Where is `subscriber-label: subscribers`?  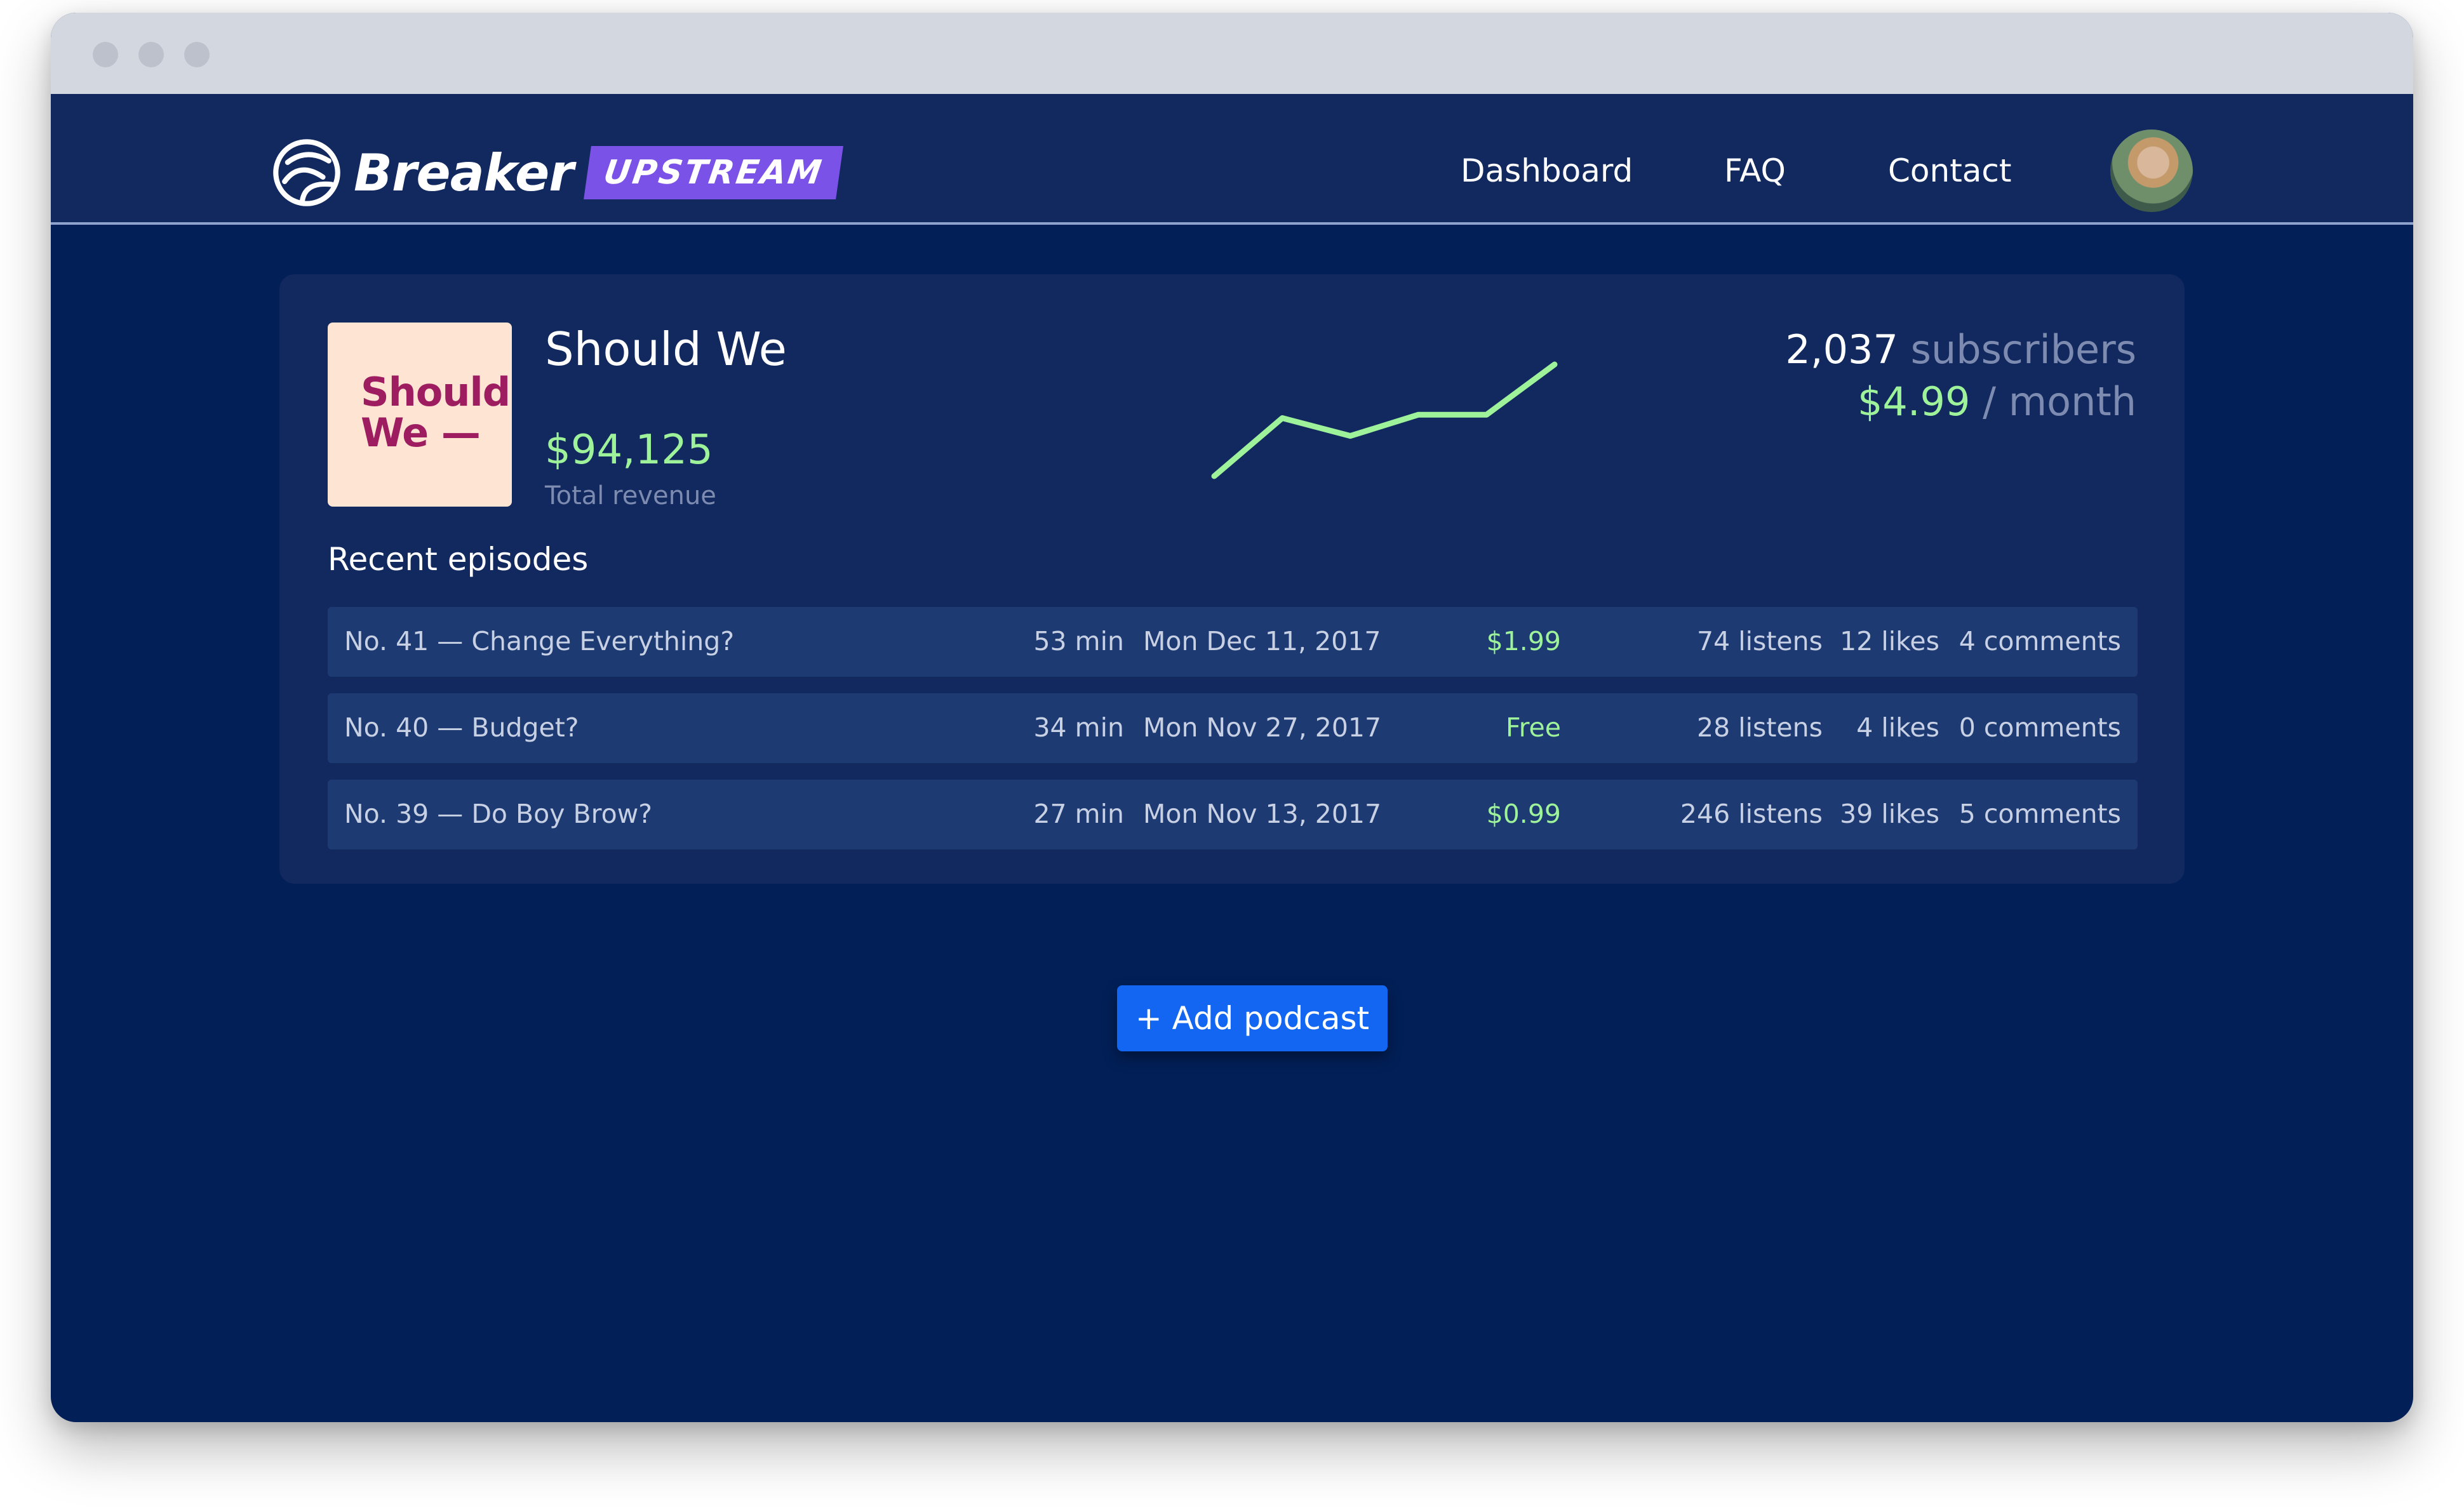 subscriber-label: subscribers is located at coordinates (2023, 349).